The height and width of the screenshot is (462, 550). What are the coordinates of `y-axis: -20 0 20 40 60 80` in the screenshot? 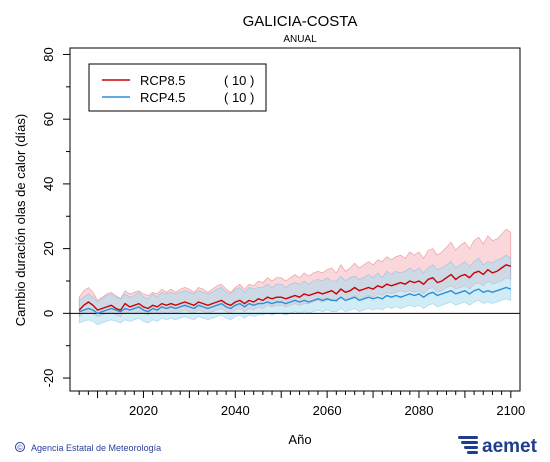 It's located at (55, 217).